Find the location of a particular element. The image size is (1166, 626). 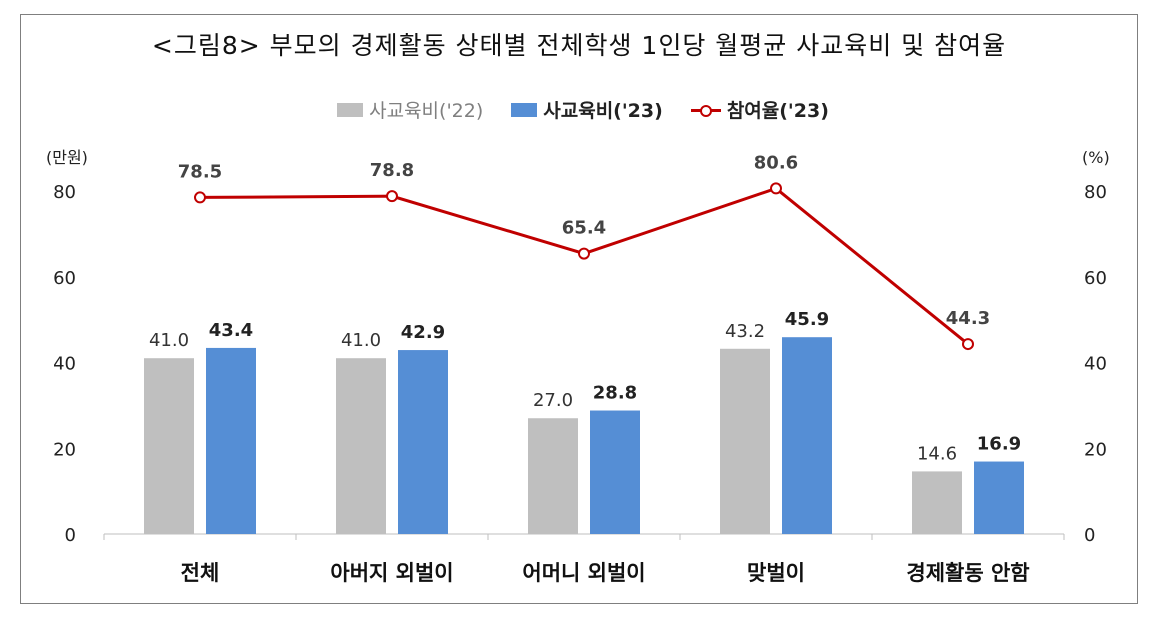

y-tick-label-right: 60 is located at coordinates (1095, 278).